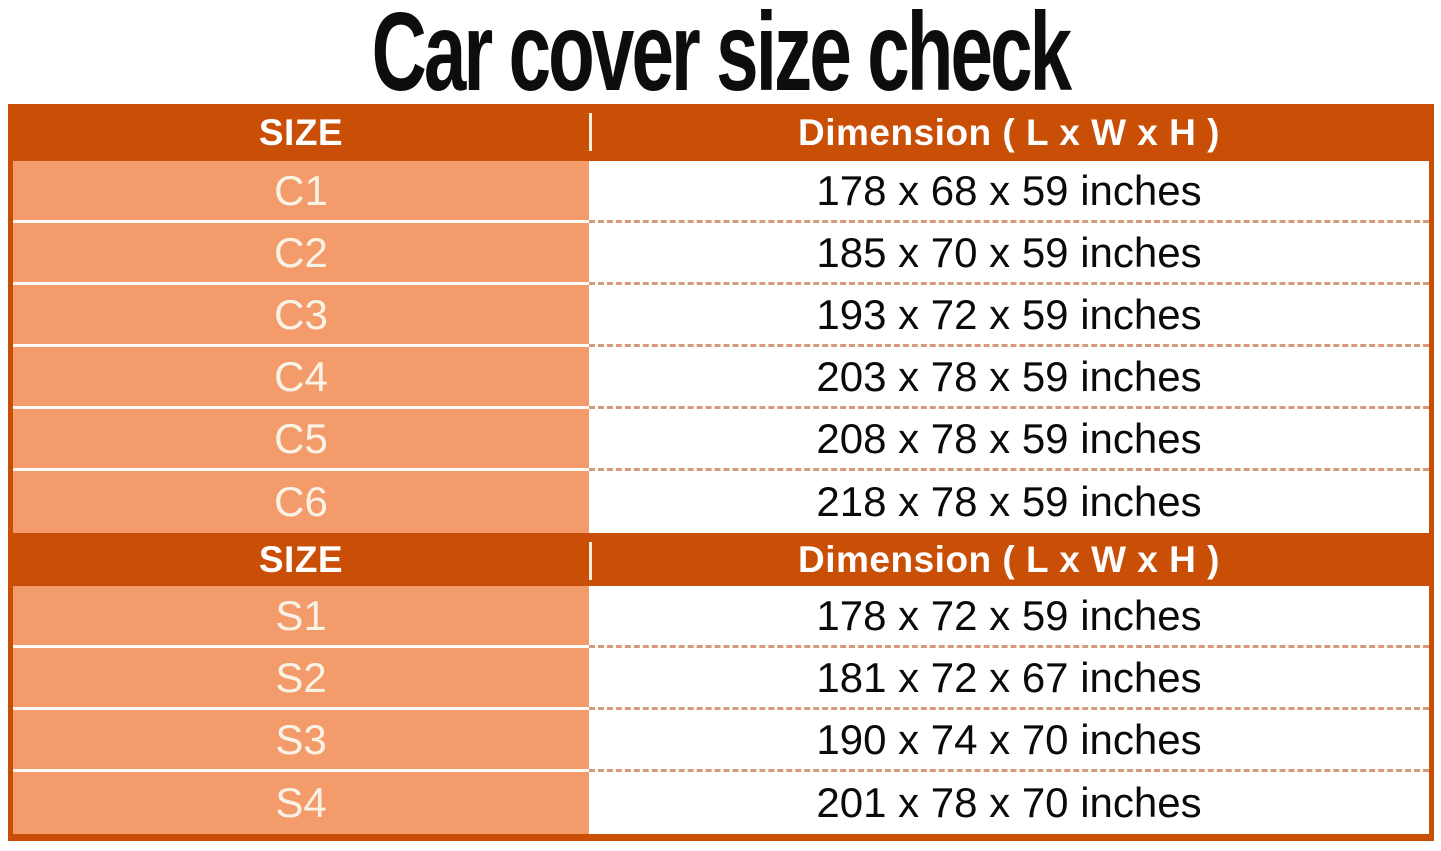 This screenshot has height=851, width=1441. I want to click on table-row: S1 178 x 72 x 59 inches, so click(721, 617).